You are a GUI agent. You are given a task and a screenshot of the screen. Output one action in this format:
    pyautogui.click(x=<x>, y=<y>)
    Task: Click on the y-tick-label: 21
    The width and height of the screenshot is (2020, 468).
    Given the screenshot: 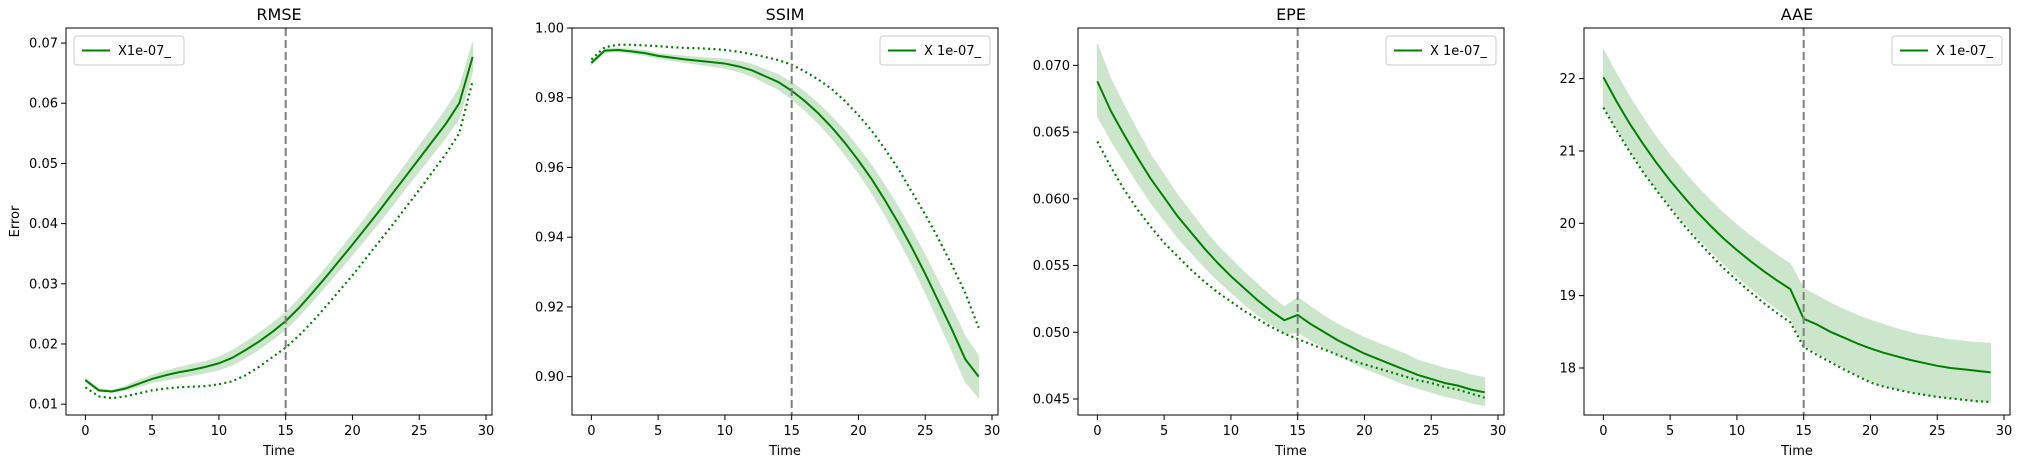 What is the action you would take?
    pyautogui.click(x=1567, y=151)
    